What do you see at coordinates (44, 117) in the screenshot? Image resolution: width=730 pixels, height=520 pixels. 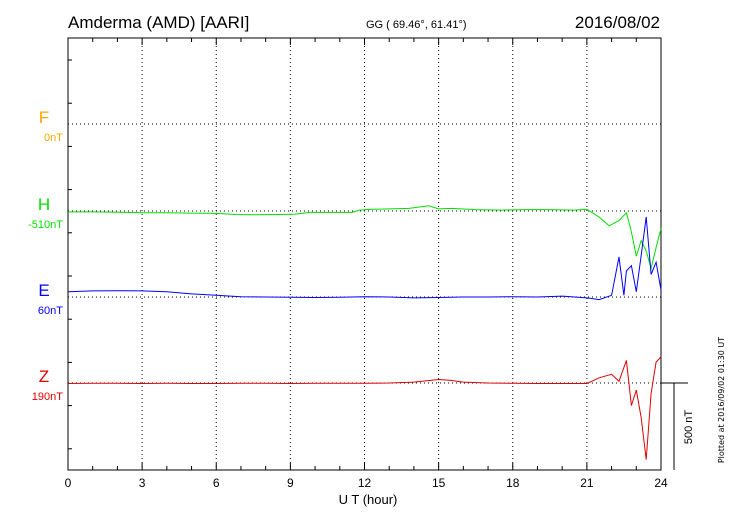 I see `channel-name-f: F` at bounding box center [44, 117].